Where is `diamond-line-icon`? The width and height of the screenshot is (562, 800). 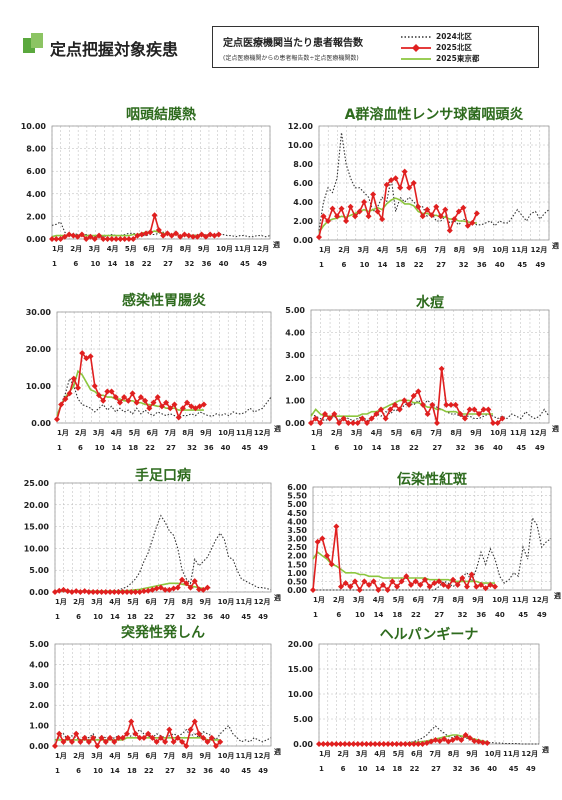
diamond-line-icon is located at coordinates (416, 47).